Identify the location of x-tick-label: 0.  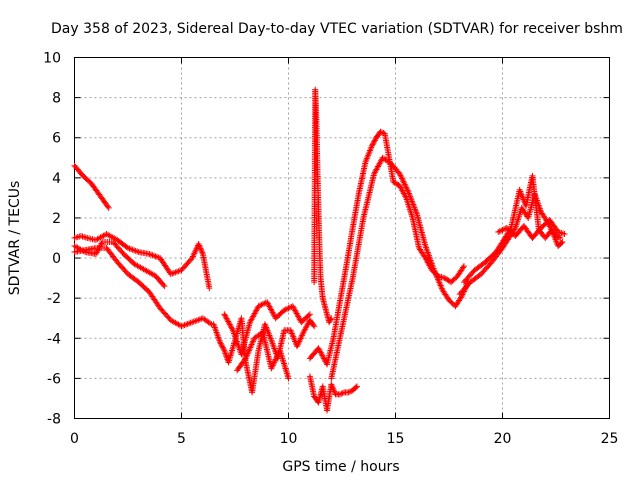
(74, 439).